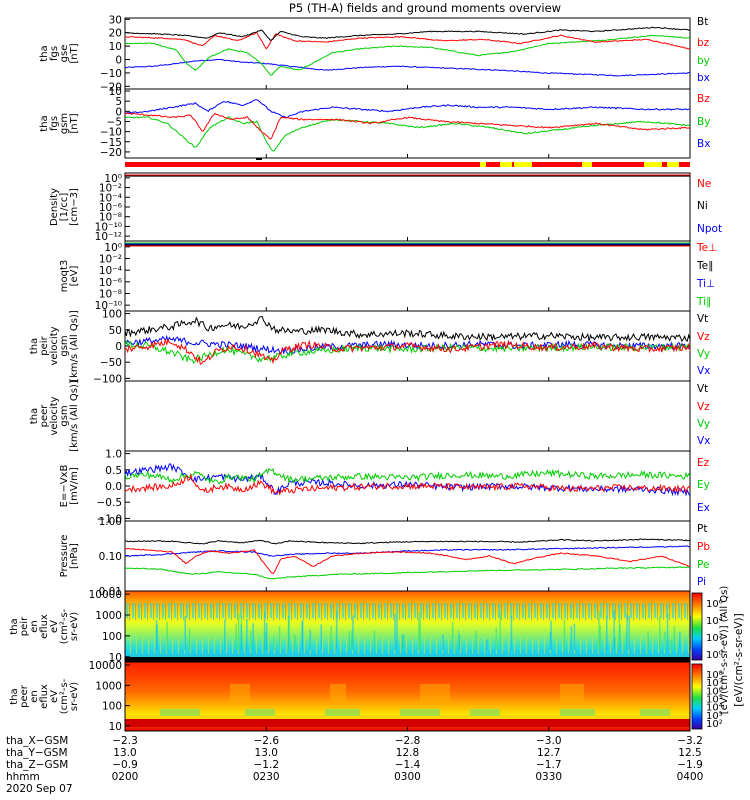 The width and height of the screenshot is (750, 800). I want to click on x-axis-row-name: tha_Y−GSM, so click(37, 753).